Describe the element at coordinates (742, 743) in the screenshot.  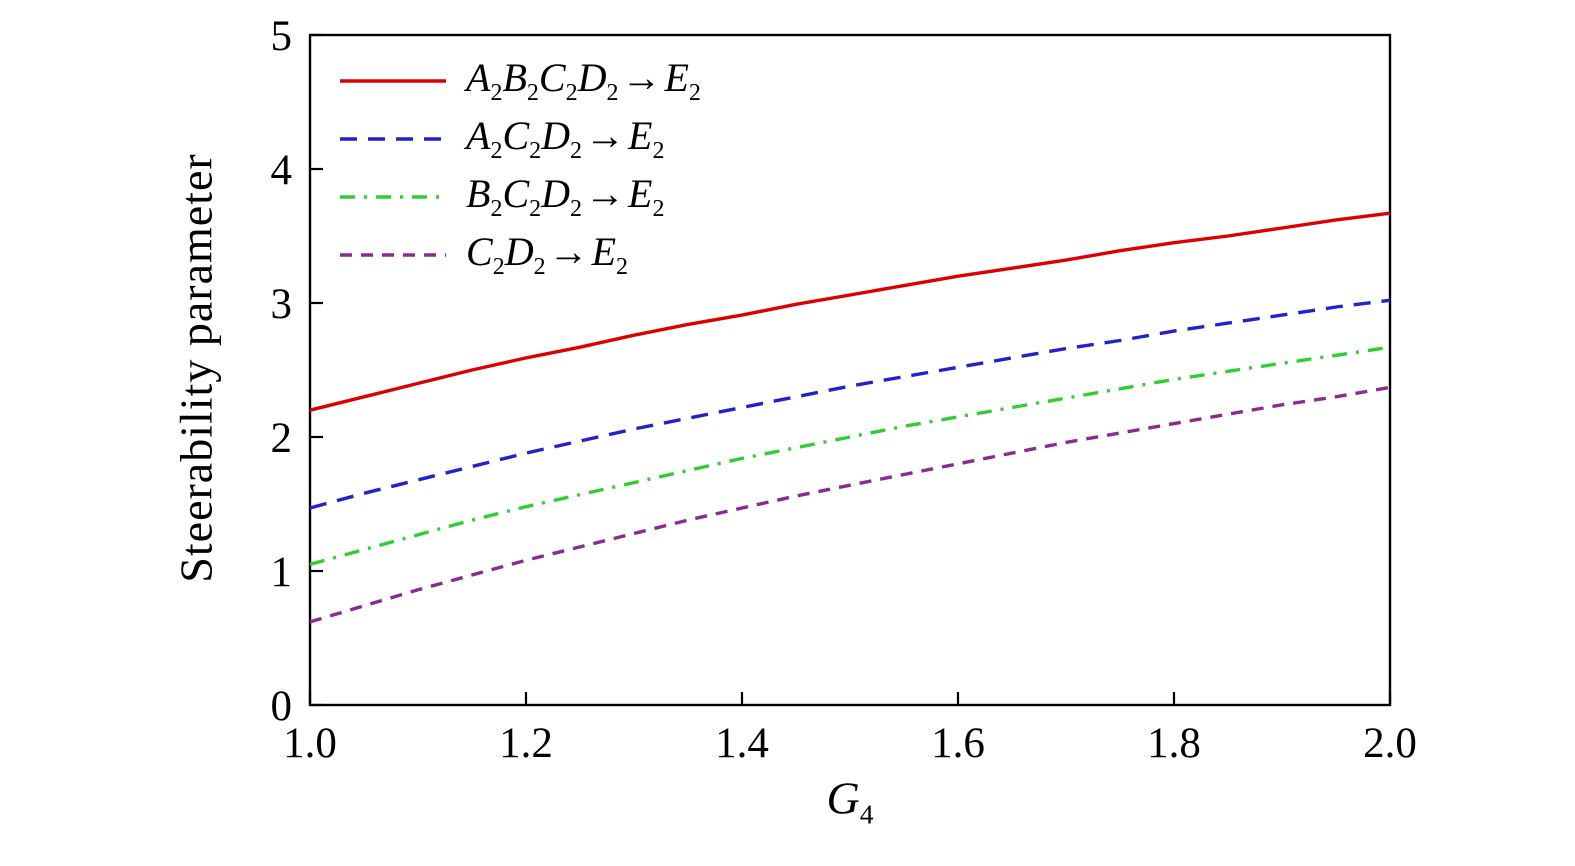
I see `x-tick-label: 1.4` at that location.